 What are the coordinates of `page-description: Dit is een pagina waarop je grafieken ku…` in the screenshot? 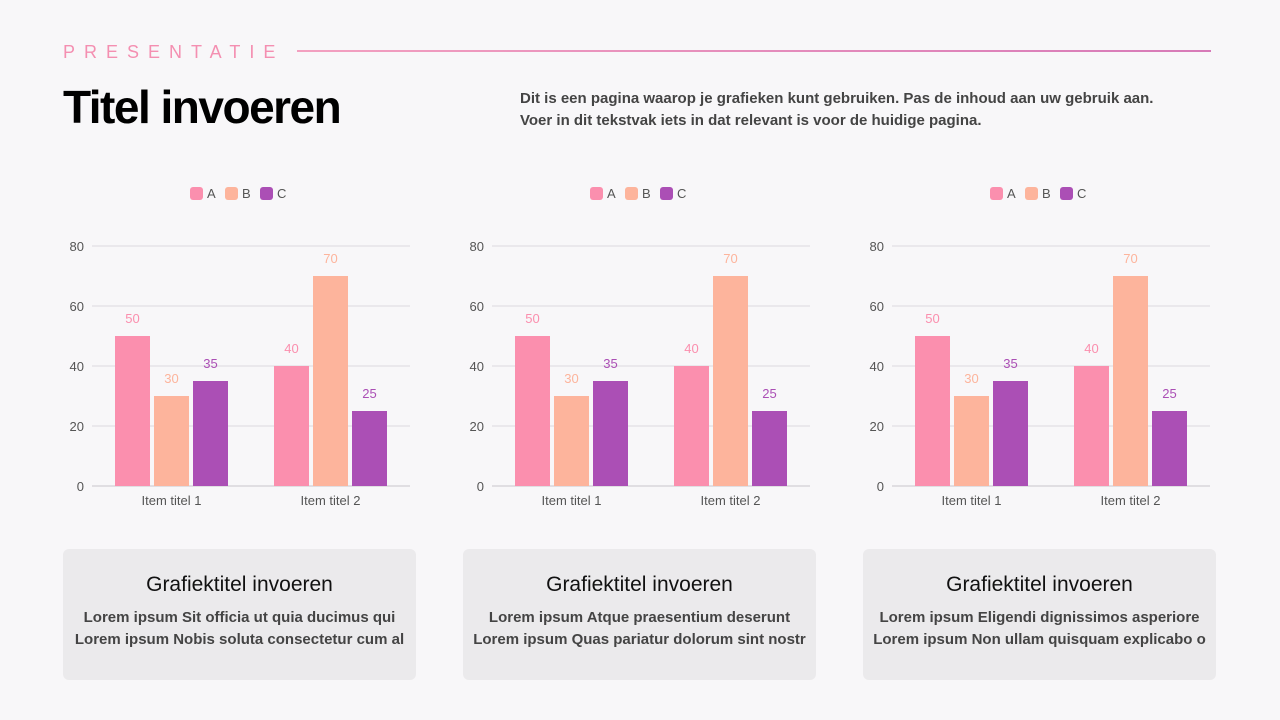 It's located at (860, 110).